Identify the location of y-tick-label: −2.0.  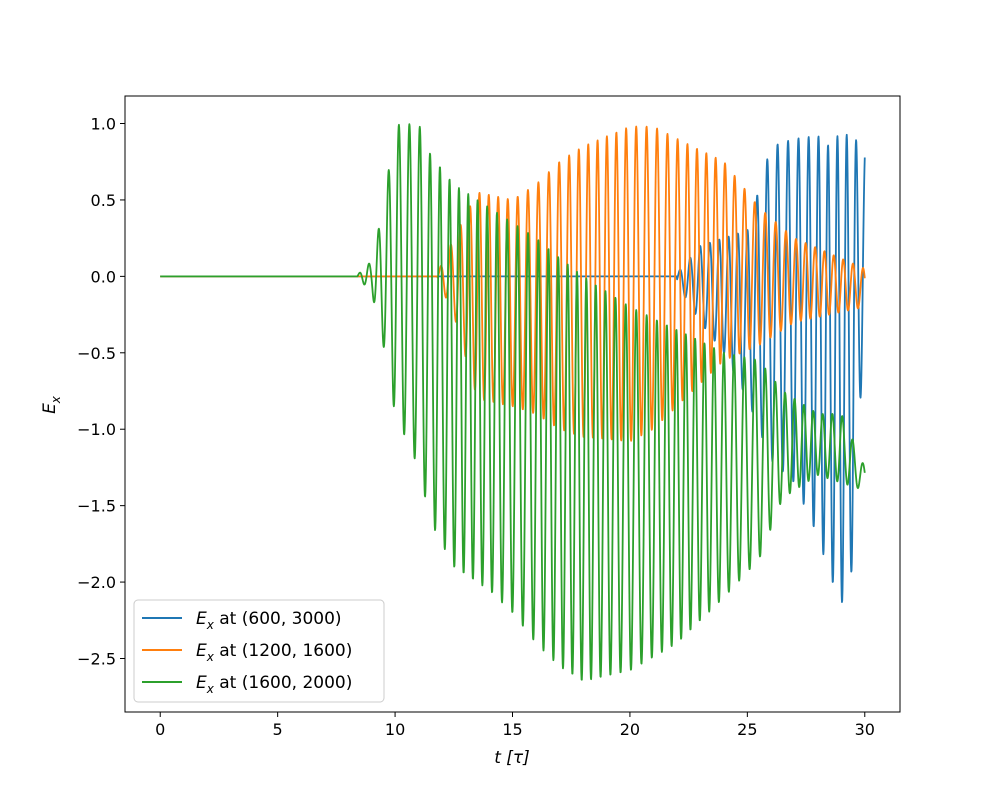
(96, 582).